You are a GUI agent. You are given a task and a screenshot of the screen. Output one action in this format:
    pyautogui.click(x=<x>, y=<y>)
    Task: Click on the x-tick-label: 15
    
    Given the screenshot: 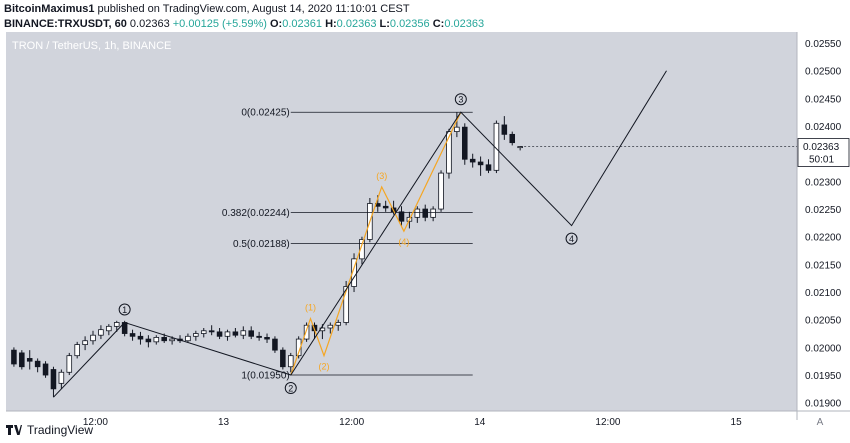 What is the action you would take?
    pyautogui.click(x=737, y=422)
    